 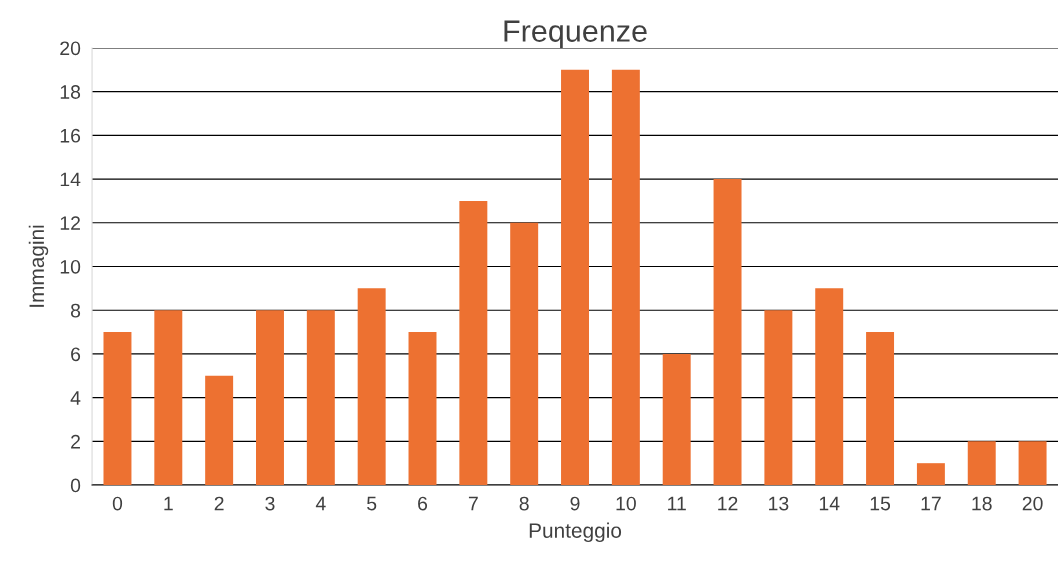 What do you see at coordinates (270, 503) in the screenshot?
I see `x-tick-label: 3` at bounding box center [270, 503].